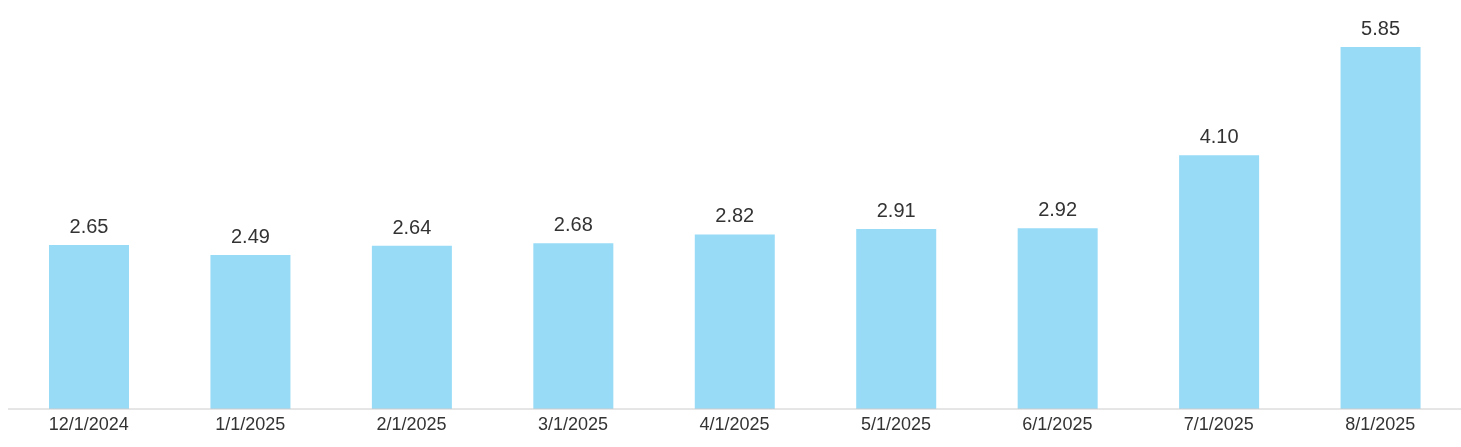 The height and width of the screenshot is (447, 1461). What do you see at coordinates (735, 215) in the screenshot?
I see `data-label: 2.82` at bounding box center [735, 215].